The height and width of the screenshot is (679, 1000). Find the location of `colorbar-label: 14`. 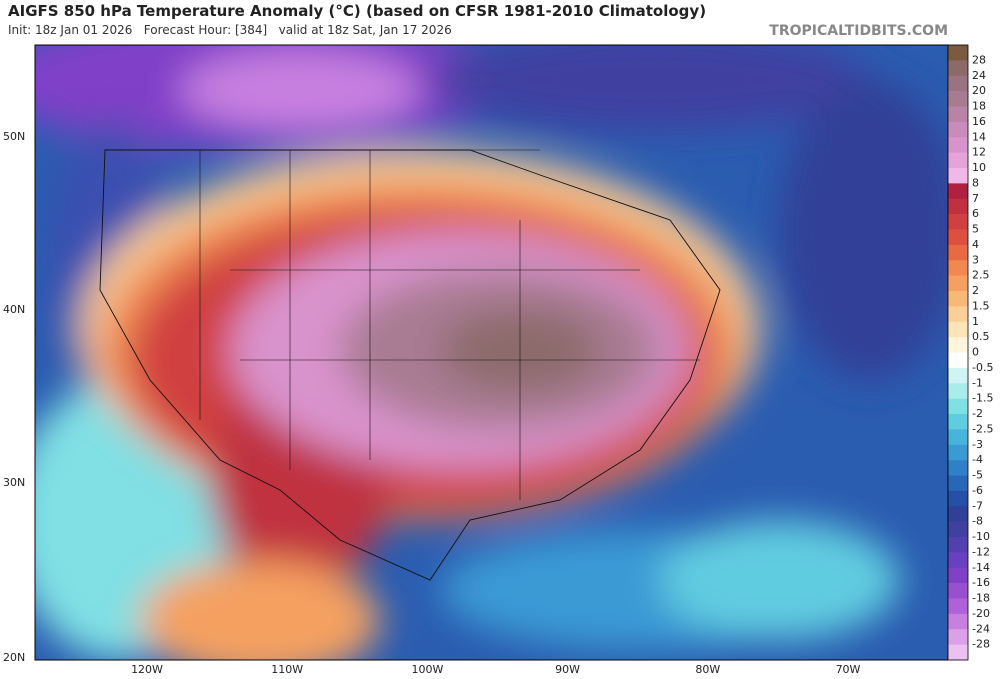

colorbar-label: 14 is located at coordinates (979, 136).